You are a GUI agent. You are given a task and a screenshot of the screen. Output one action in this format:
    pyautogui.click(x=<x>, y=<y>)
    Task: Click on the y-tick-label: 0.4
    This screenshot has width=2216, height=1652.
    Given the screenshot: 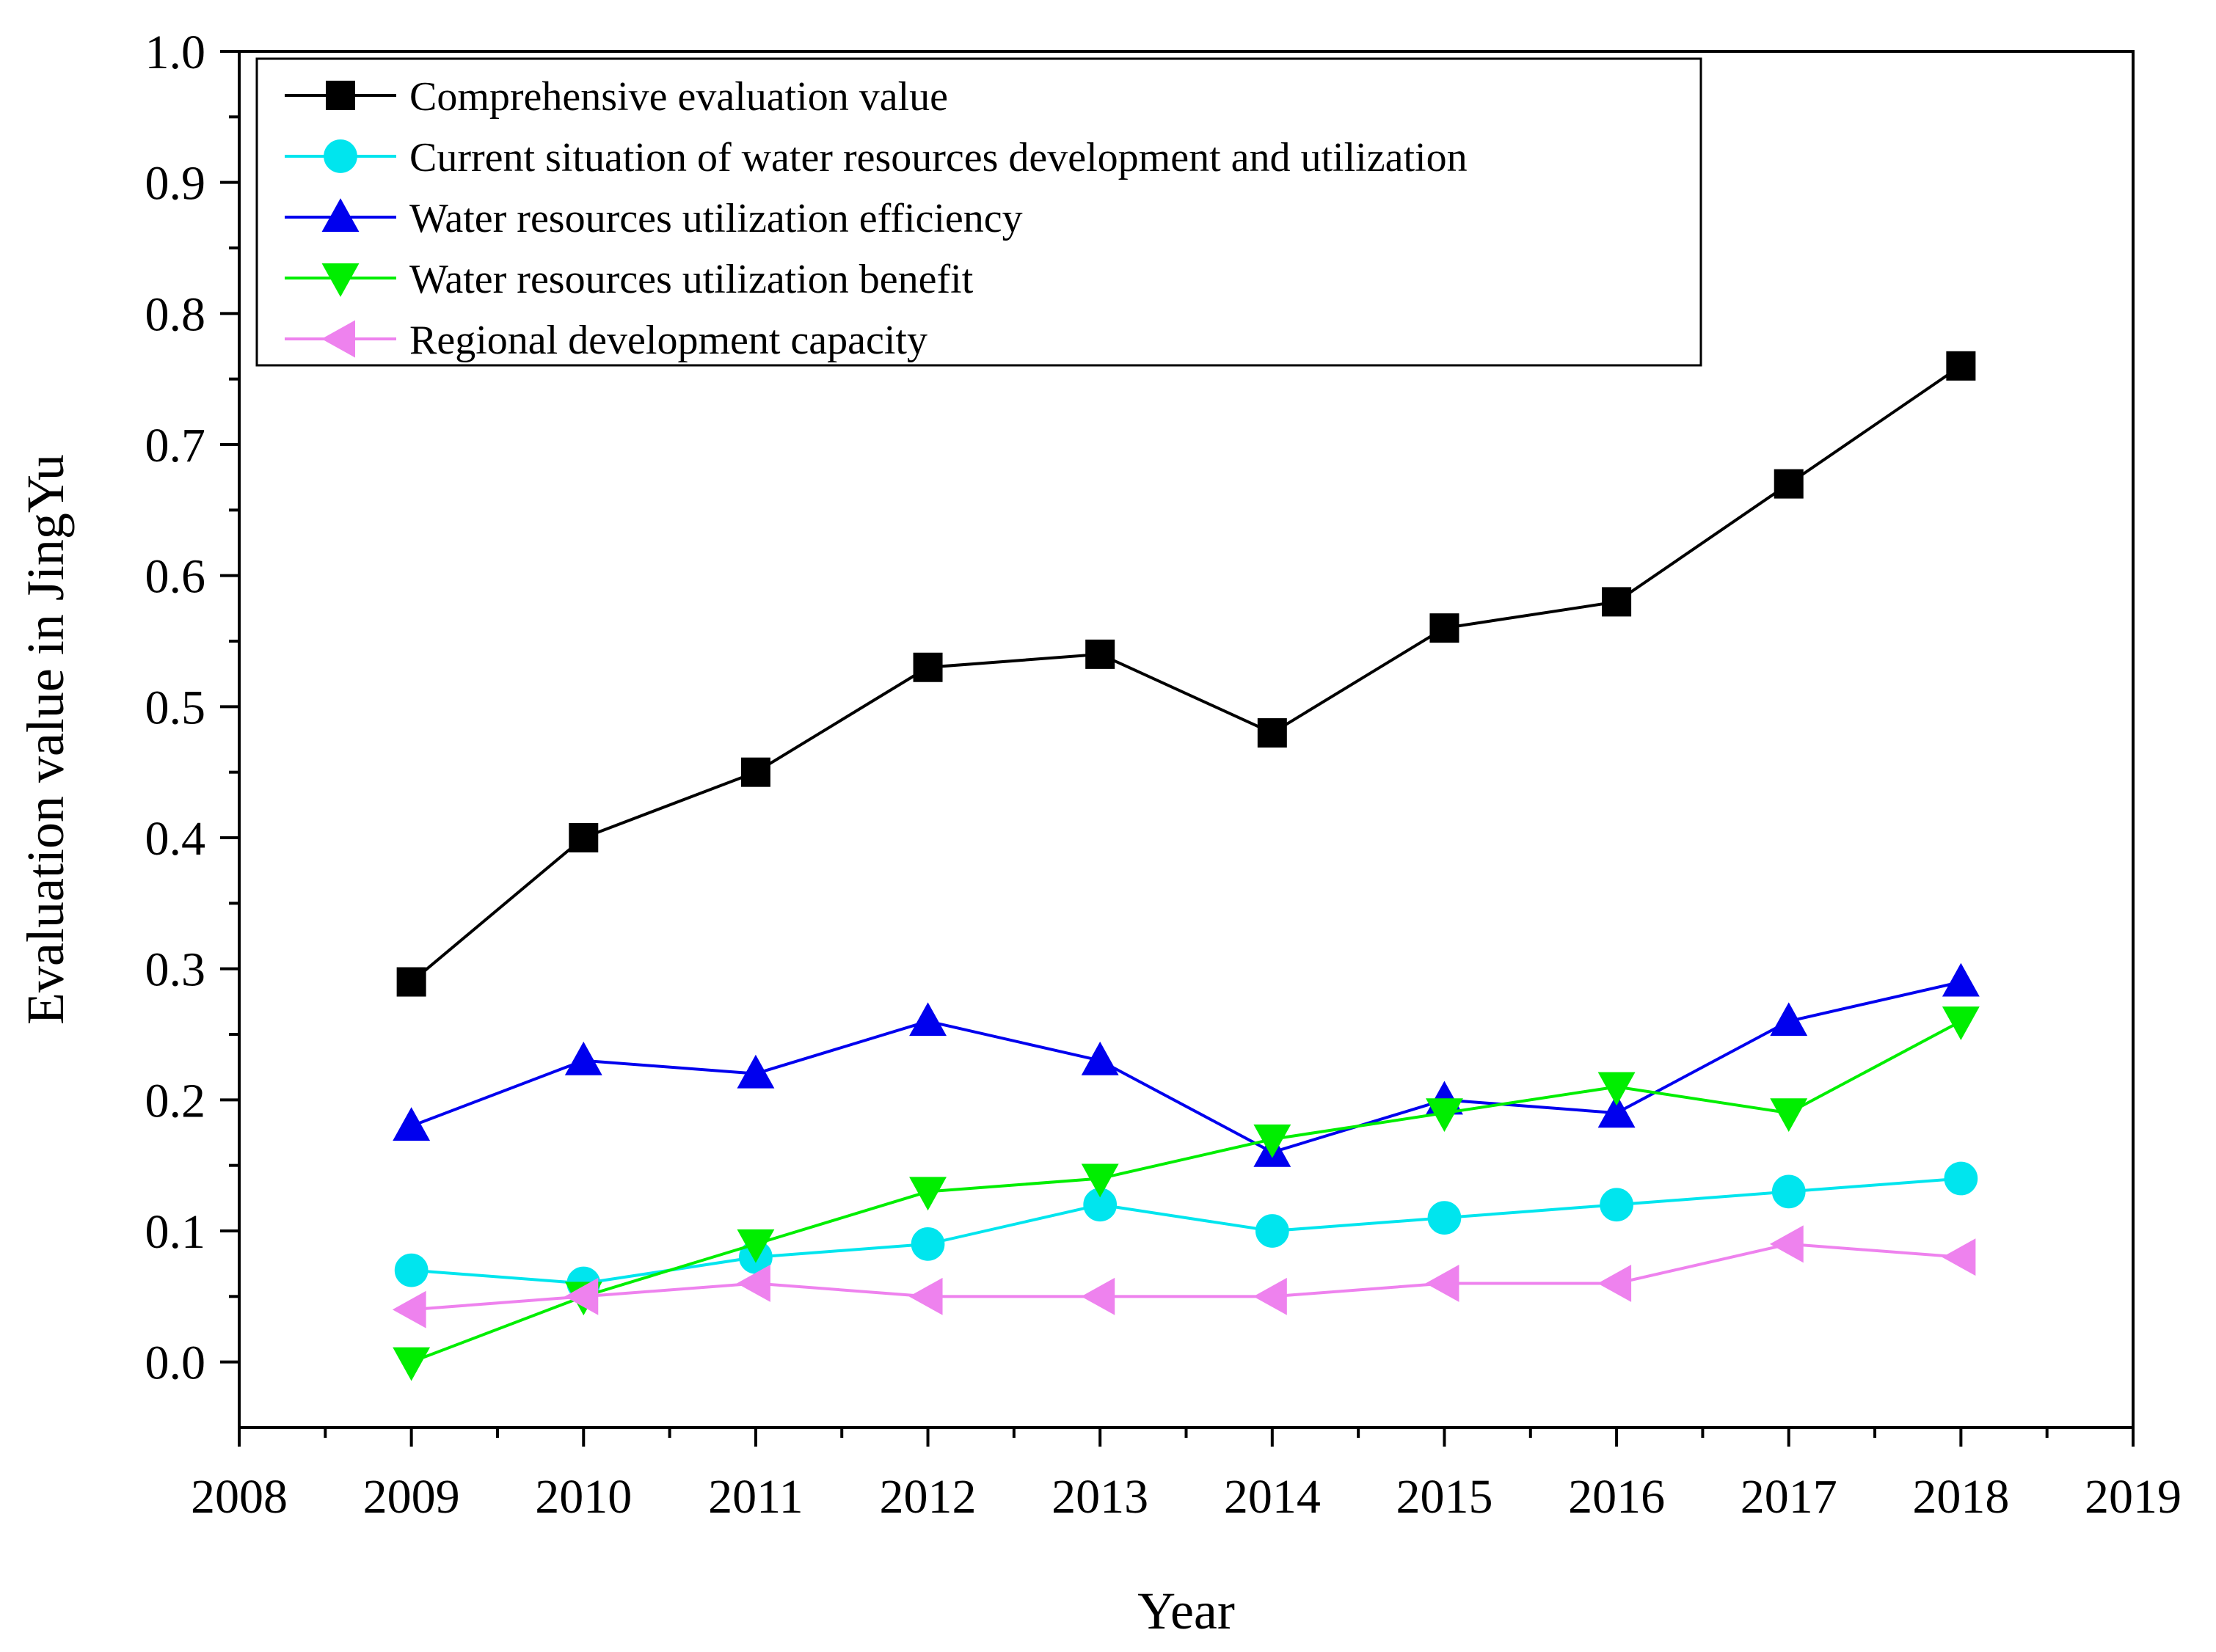 What is the action you would take?
    pyautogui.click(x=176, y=839)
    